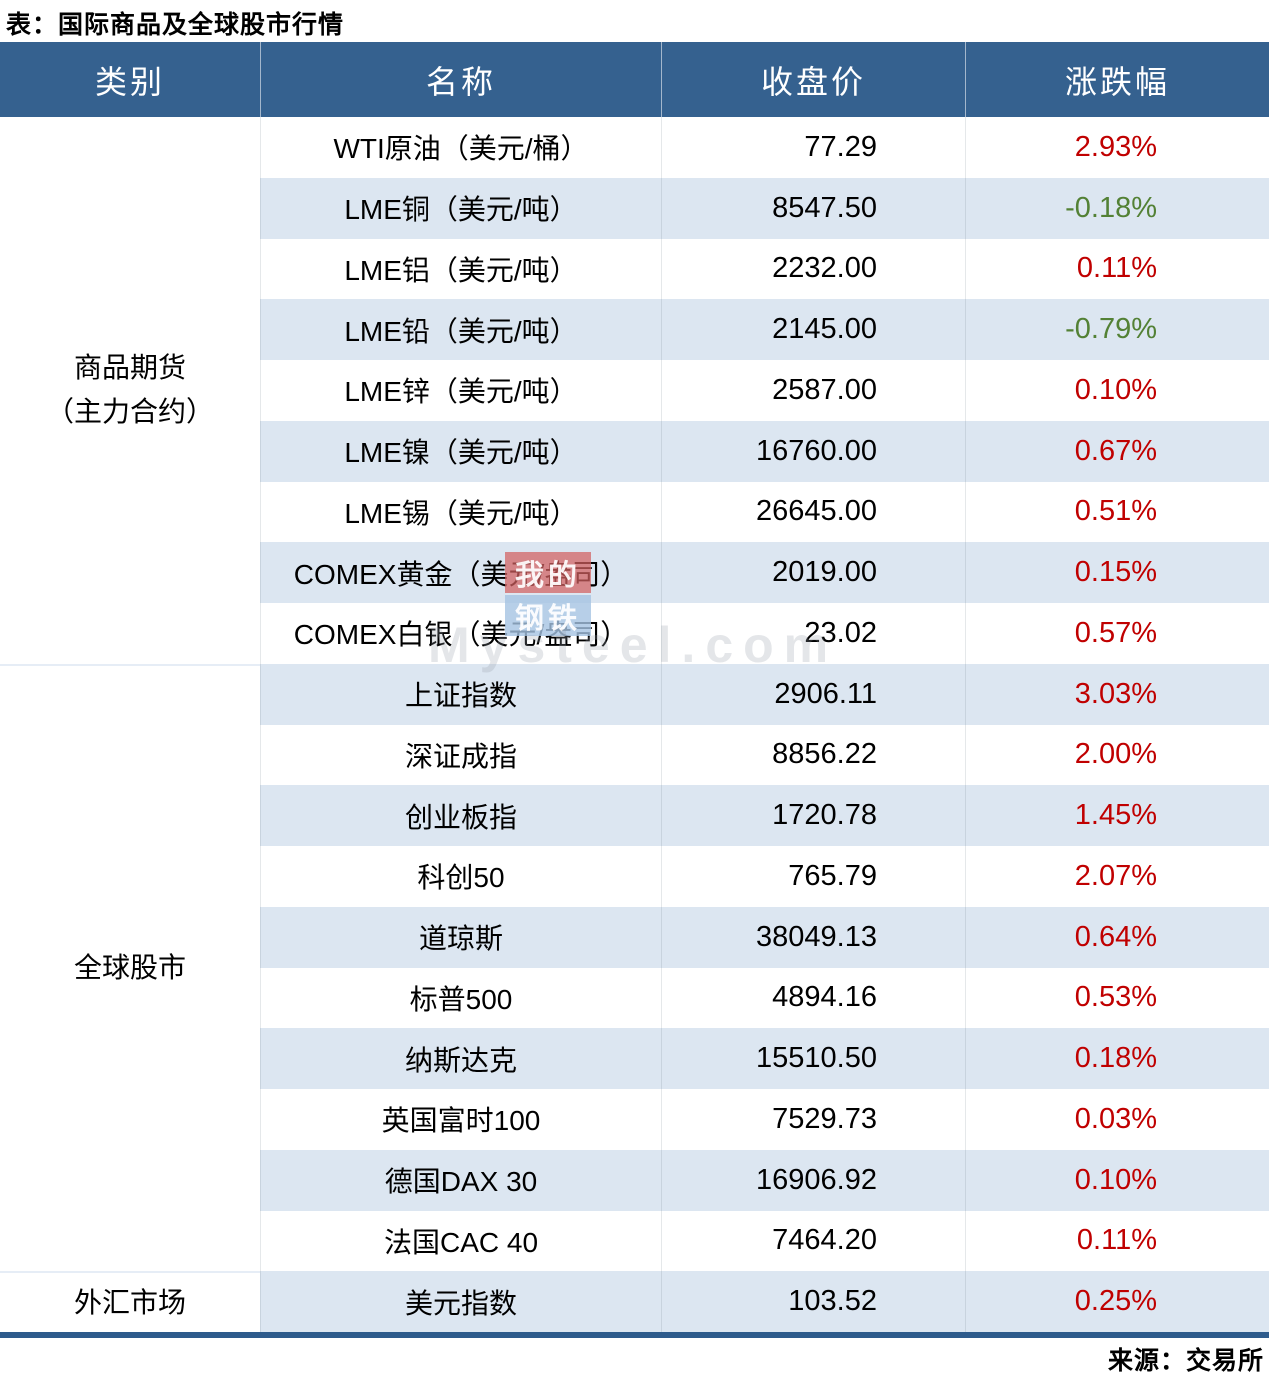  Describe the element at coordinates (813, 1119) in the screenshot. I see `row-close: 7529.73` at that location.